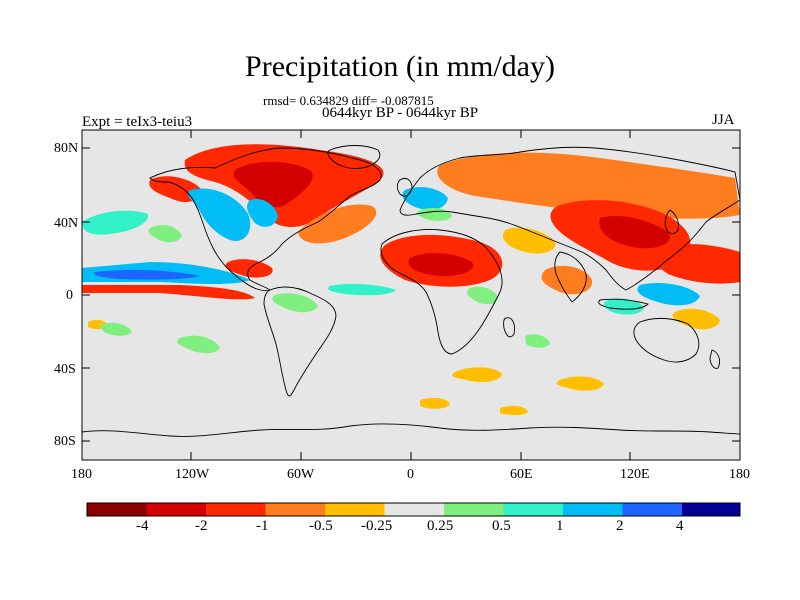 This screenshot has height=600, width=800. Describe the element at coordinates (65, 369) in the screenshot. I see `y-tick-40s: 40S` at that location.